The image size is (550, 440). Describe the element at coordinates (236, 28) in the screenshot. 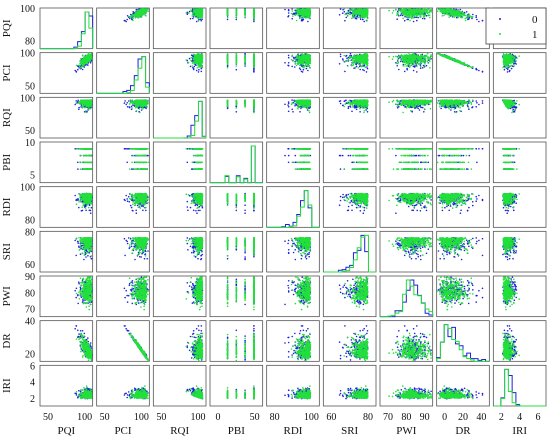

I see `panel-pqi-vs-pbi` at that location.